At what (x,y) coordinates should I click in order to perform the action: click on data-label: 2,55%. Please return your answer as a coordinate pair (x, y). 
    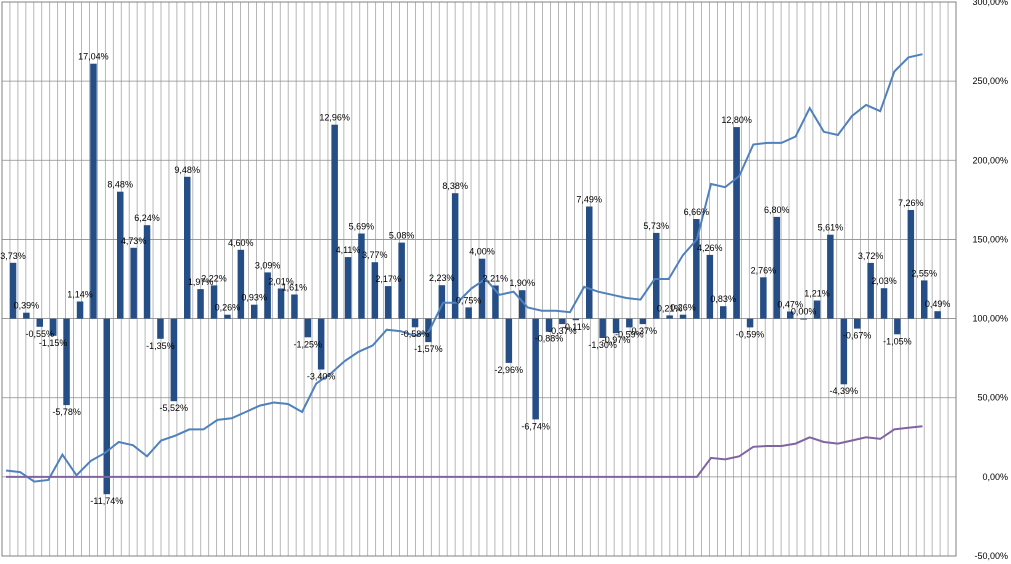
    Looking at the image, I should click on (924, 273).